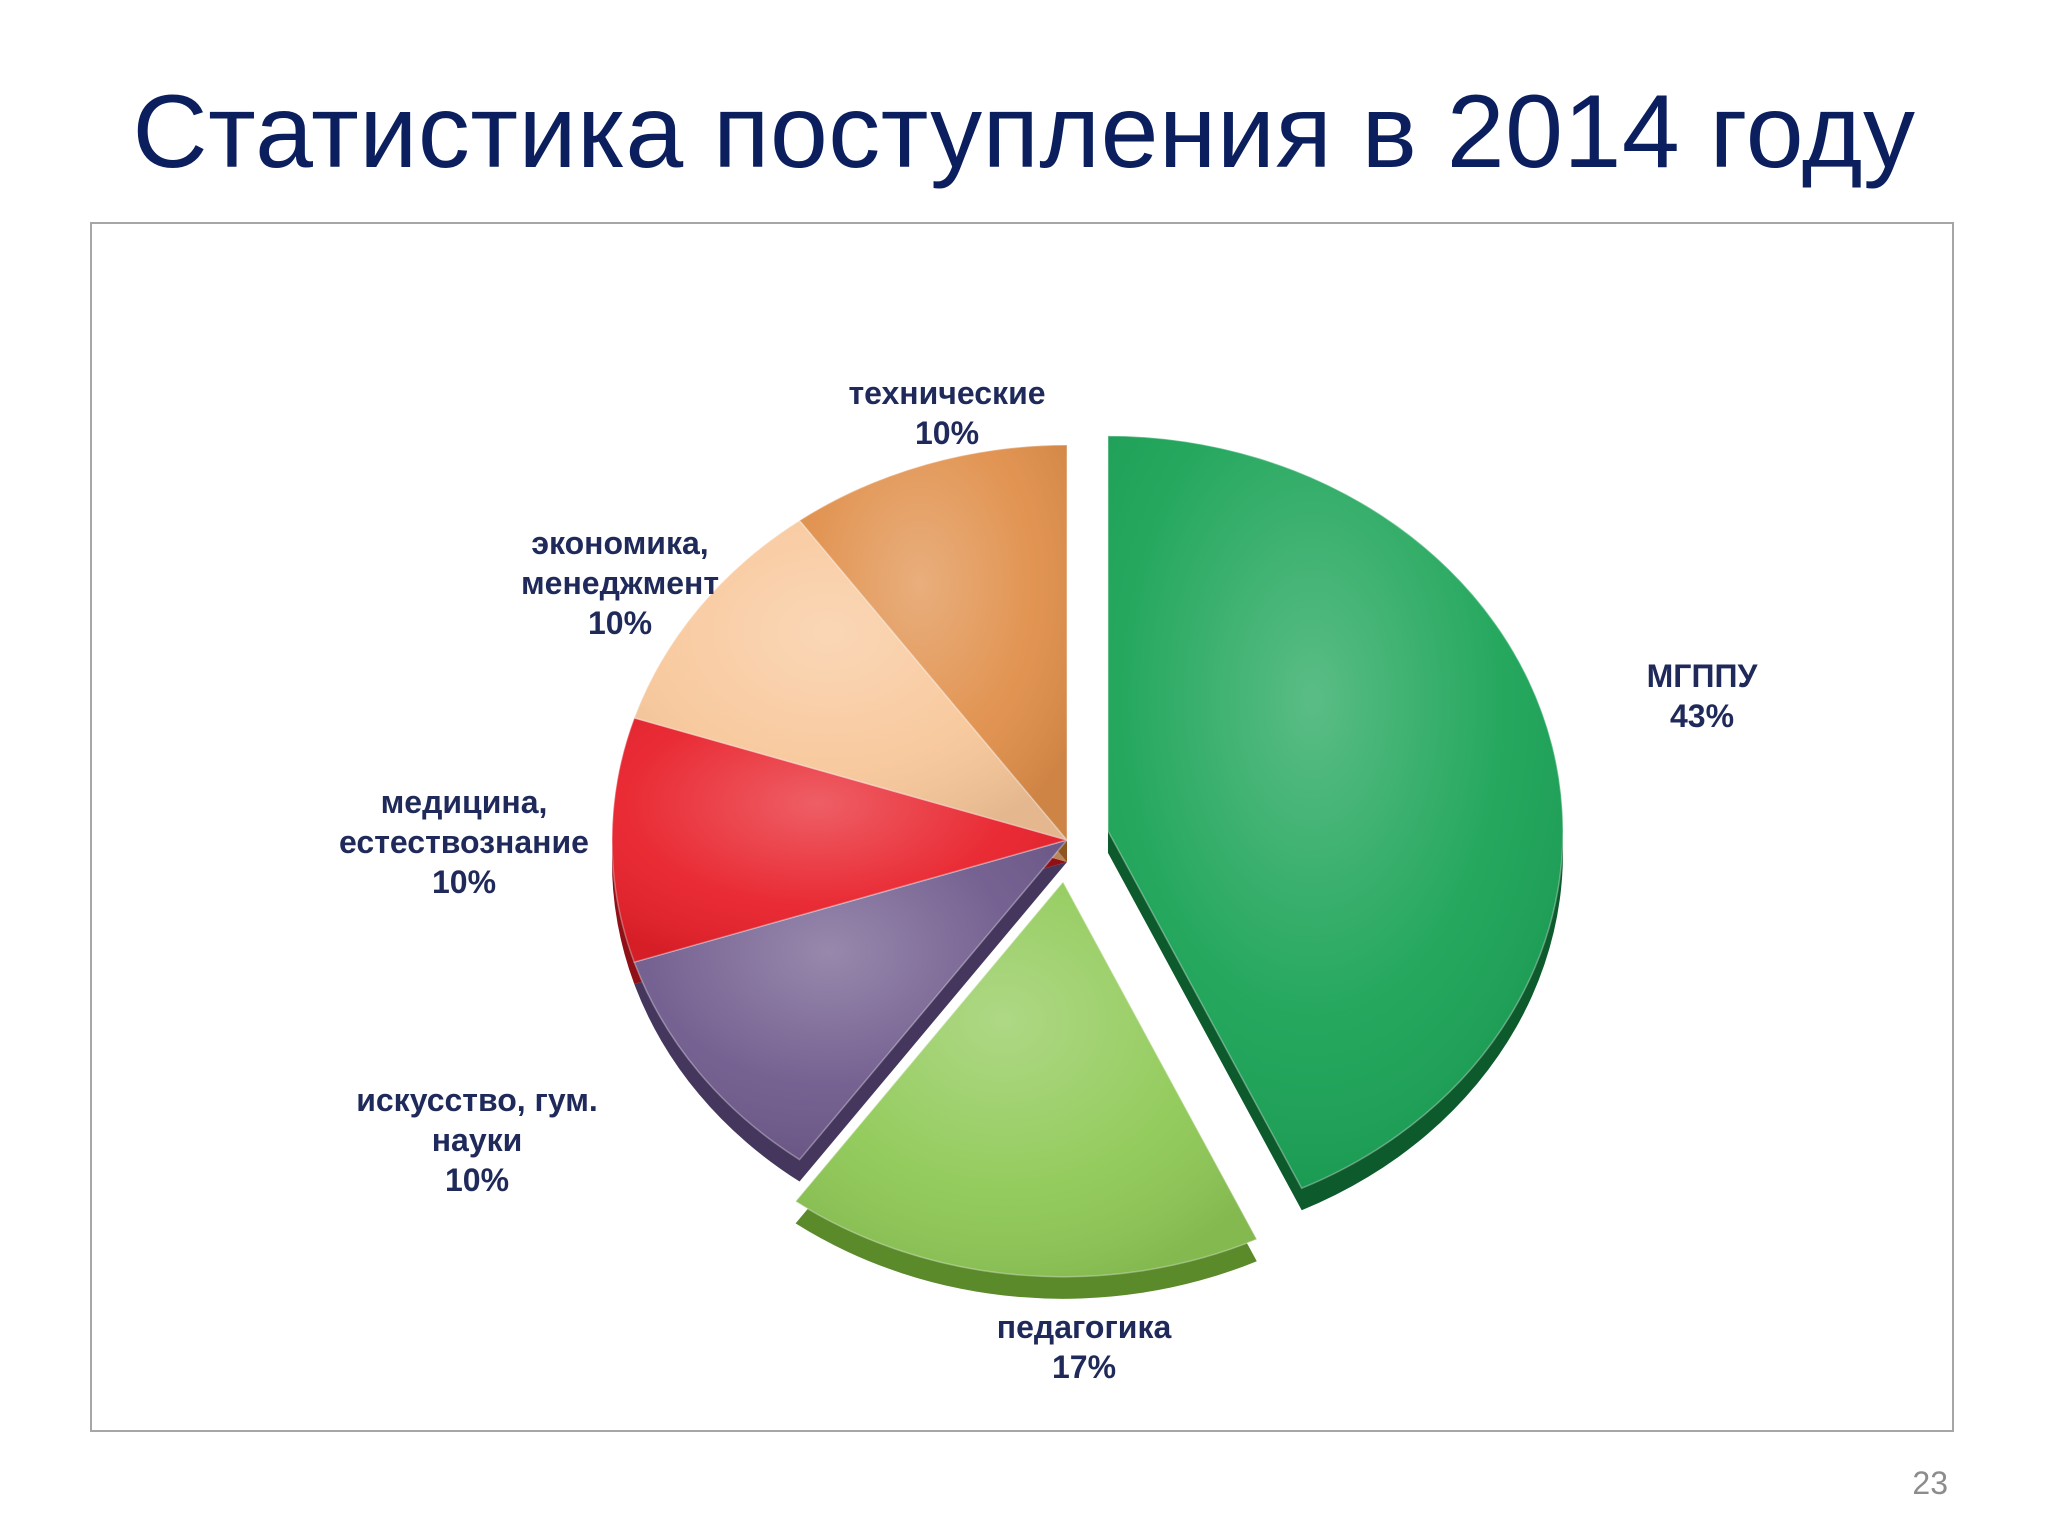 Image resolution: width=2048 pixels, height=1536 pixels. What do you see at coordinates (1084, 1347) in the screenshot?
I see `pie-slice-label: педагогика 17%` at bounding box center [1084, 1347].